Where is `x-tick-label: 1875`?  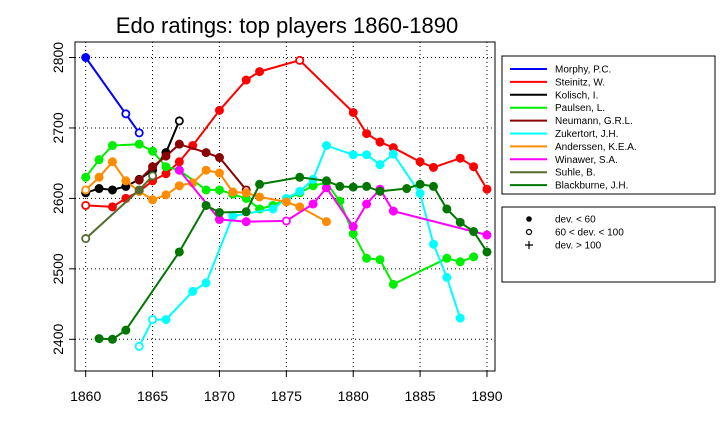 x-tick-label: 1875 is located at coordinates (286, 396).